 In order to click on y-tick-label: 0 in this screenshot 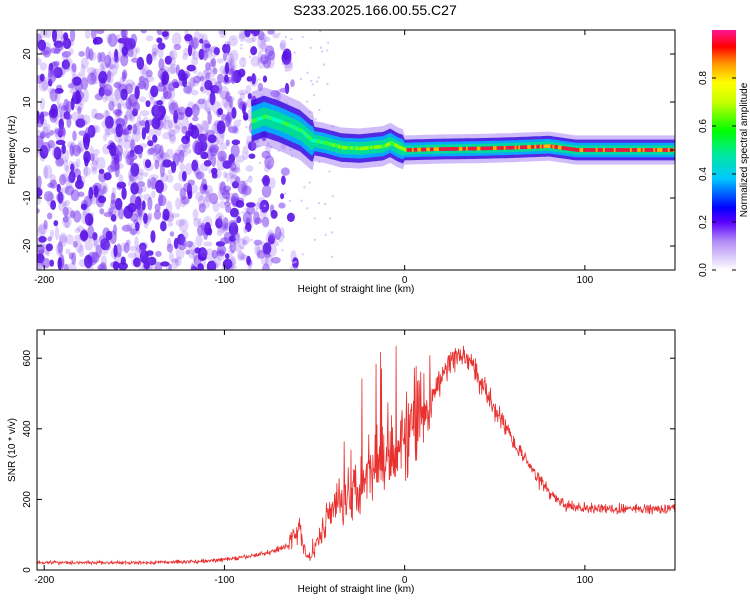, I will do `click(27, 150)`.